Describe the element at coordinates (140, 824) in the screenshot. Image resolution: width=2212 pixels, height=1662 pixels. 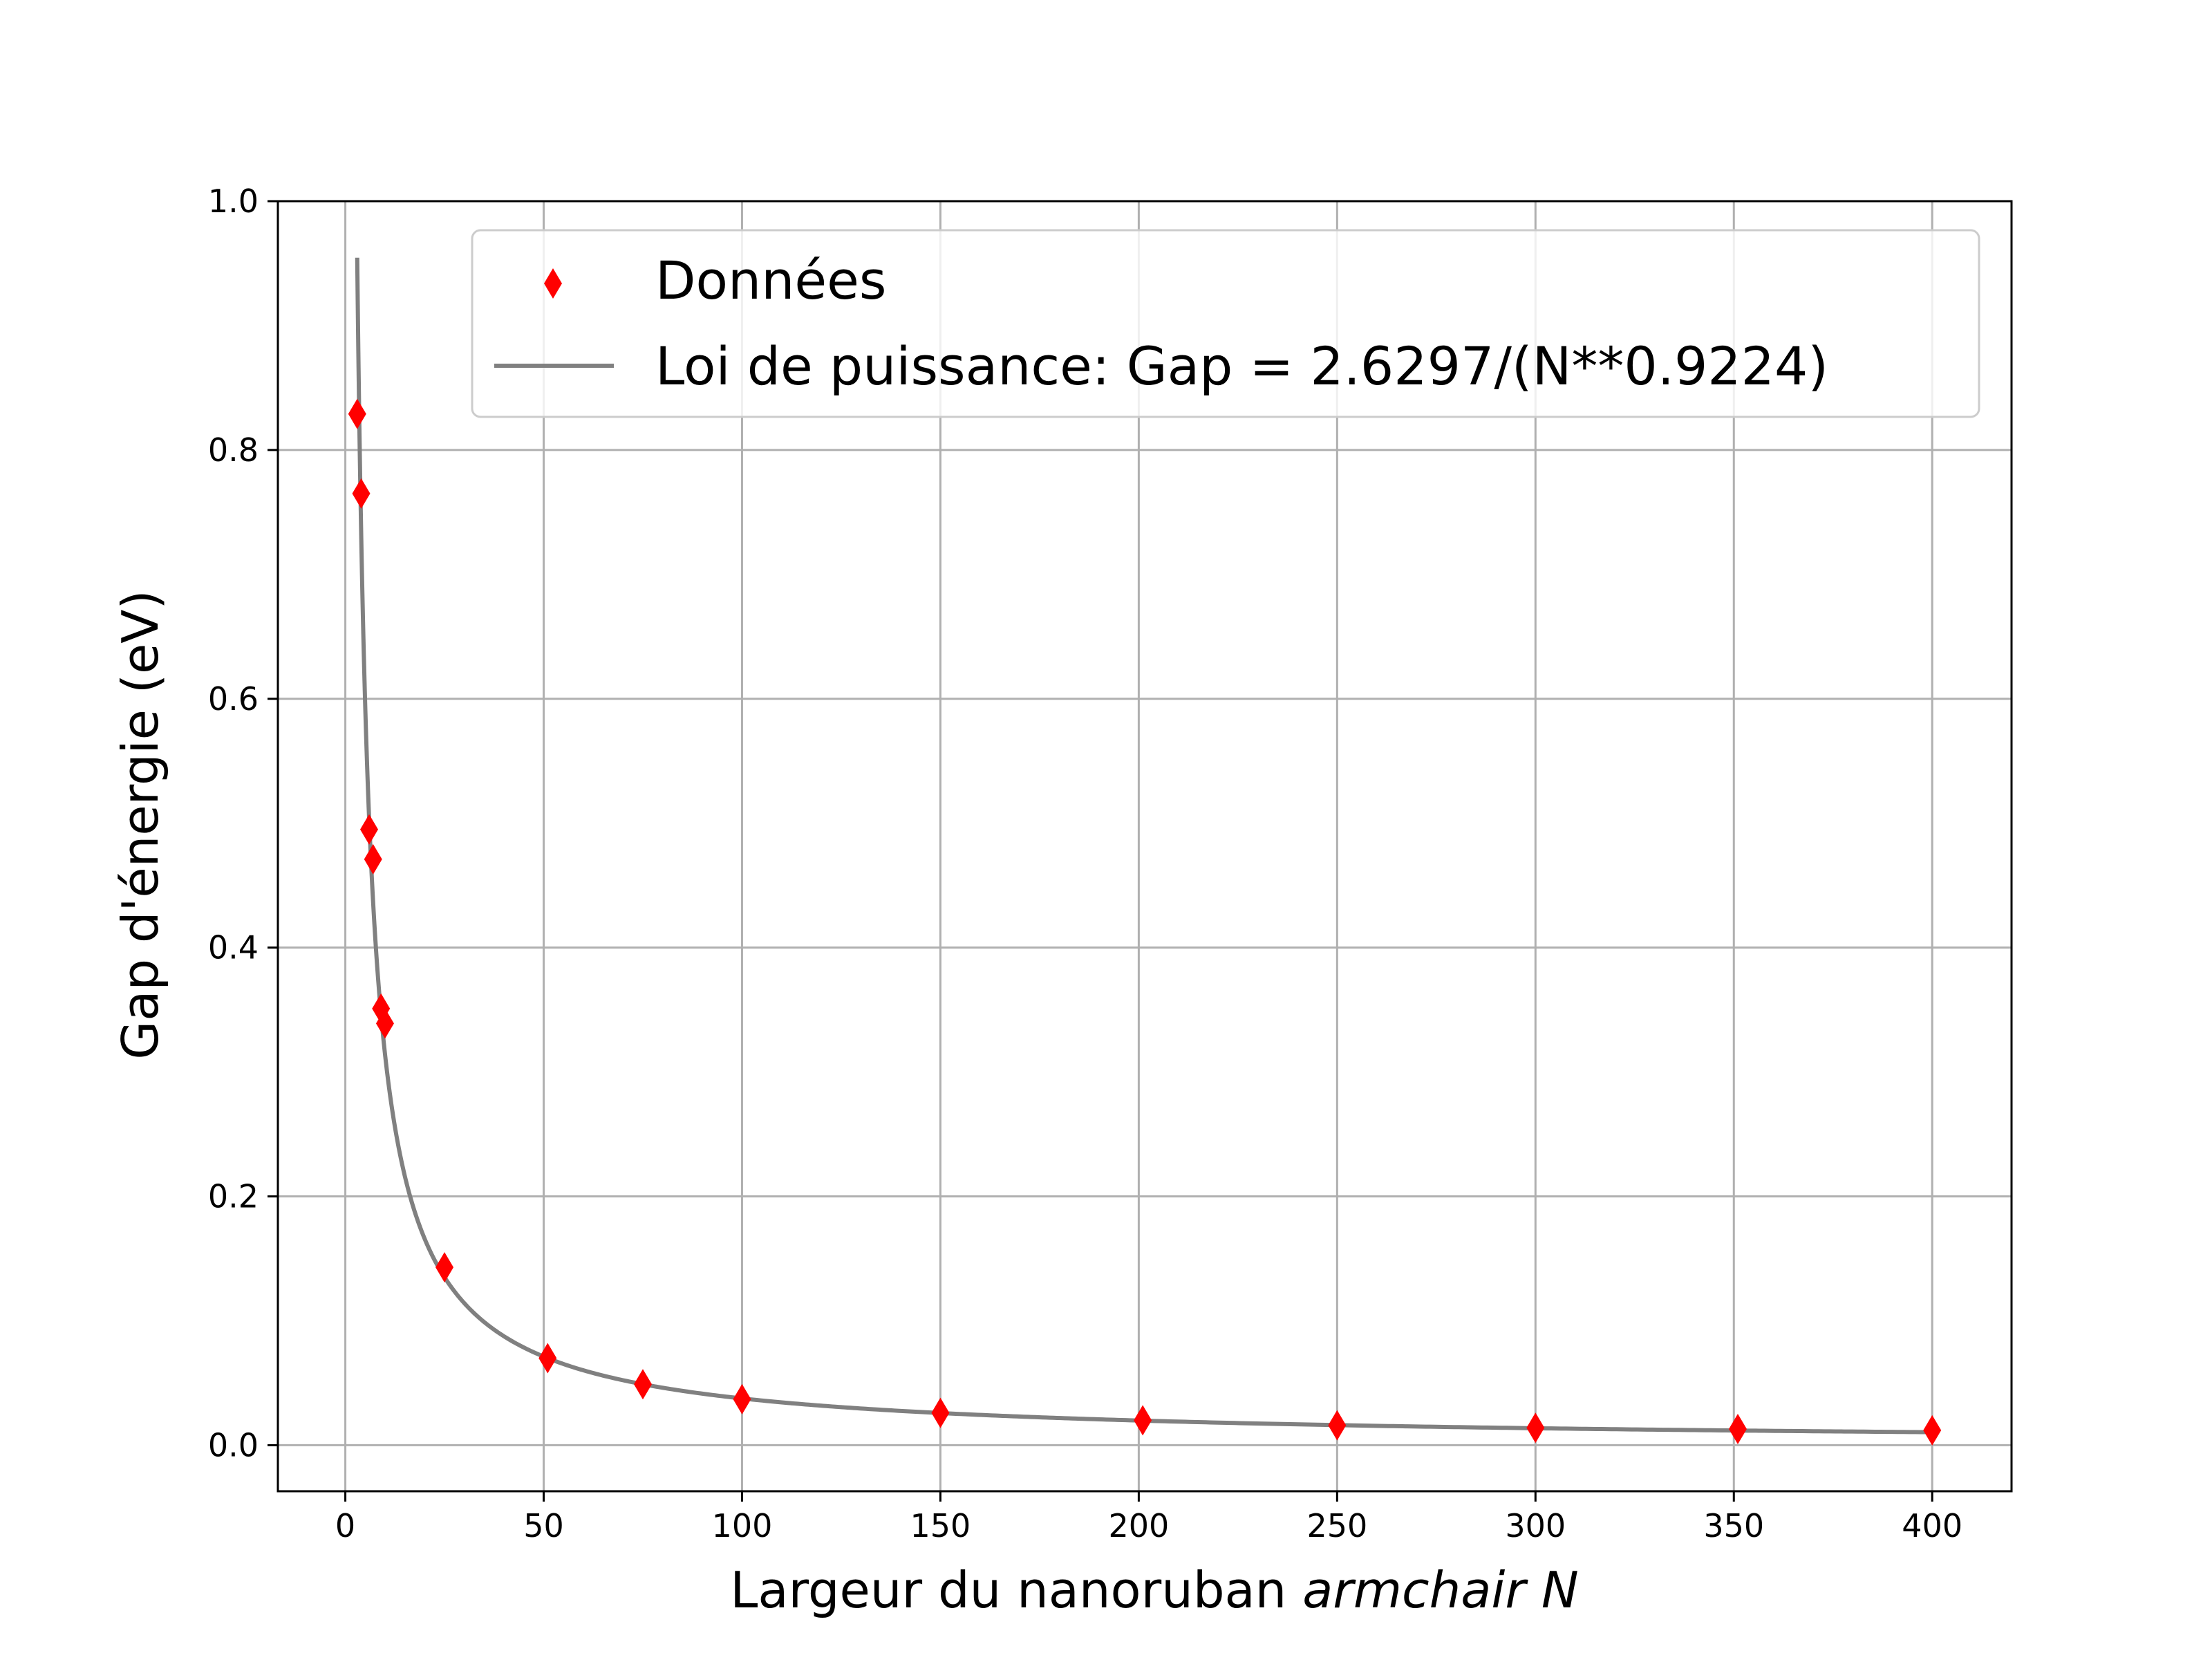
I see `y-axis-label: Gap d'énergie (eV)` at that location.